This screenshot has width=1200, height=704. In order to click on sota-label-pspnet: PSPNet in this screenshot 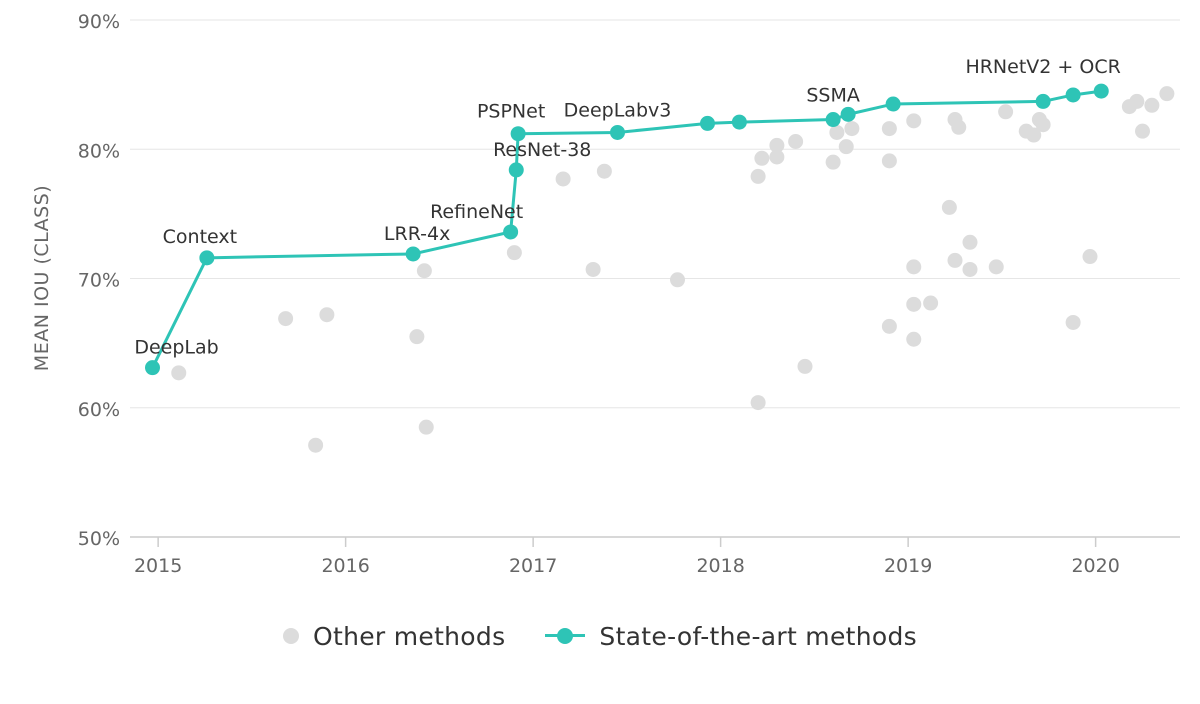, I will do `click(511, 112)`.